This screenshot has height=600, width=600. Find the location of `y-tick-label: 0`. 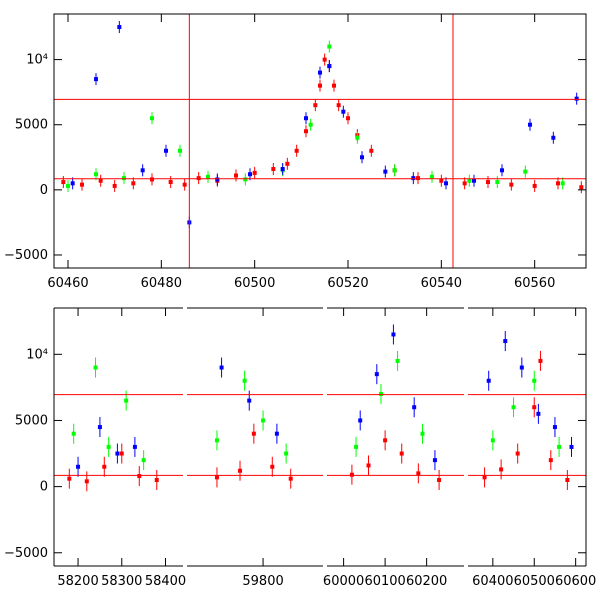

y-tick-label: 0 is located at coordinates (44, 190).